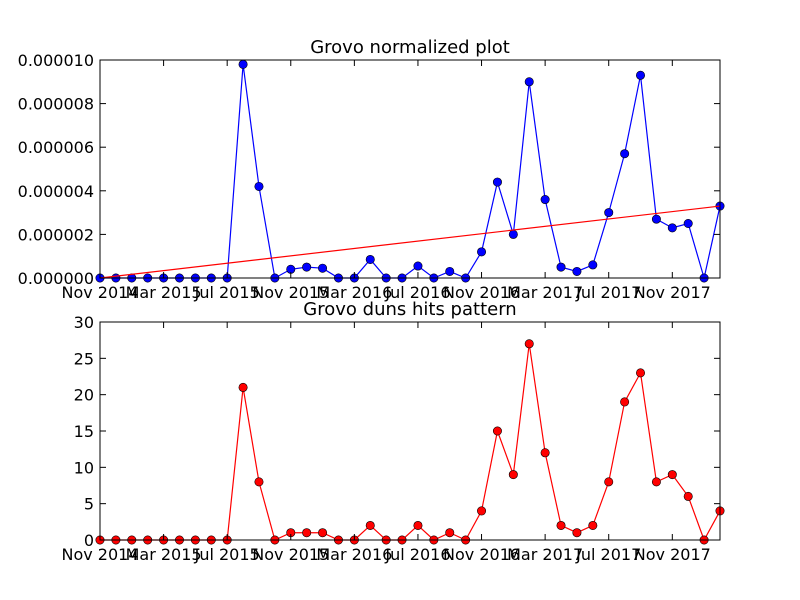 This screenshot has width=800, height=600. What do you see at coordinates (481, 292) in the screenshot?
I see `normalized-plot-x-tick-label: Nov 2016` at bounding box center [481, 292].